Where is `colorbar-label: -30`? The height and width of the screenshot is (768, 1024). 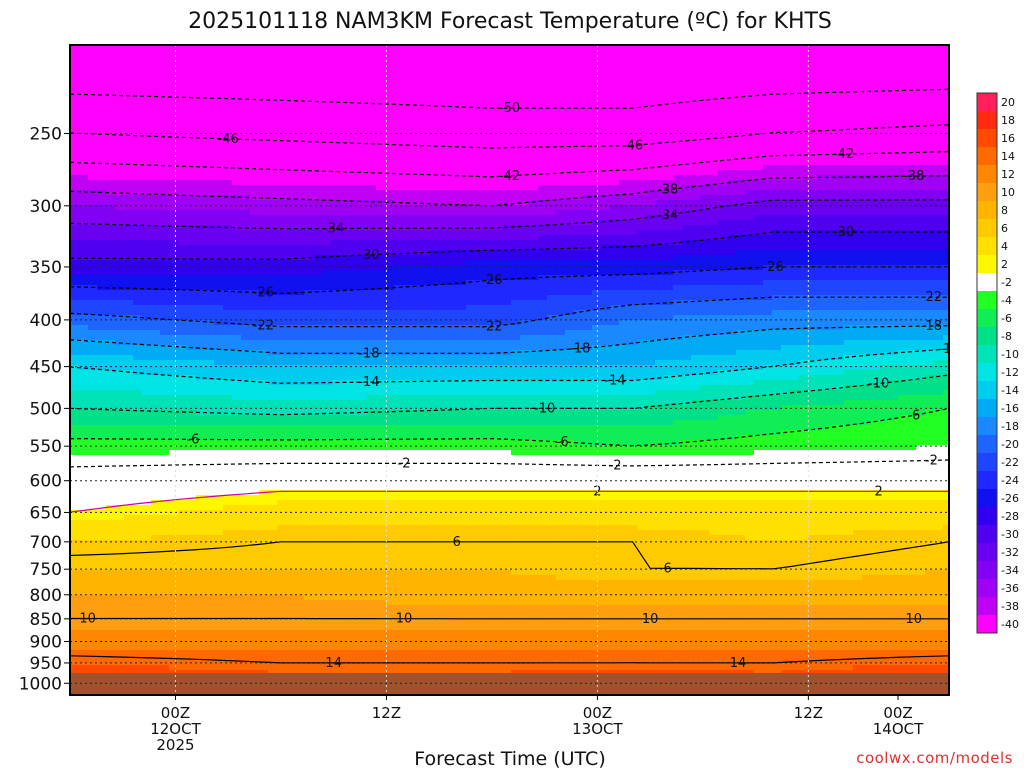 colorbar-label: -30 is located at coordinates (1010, 534).